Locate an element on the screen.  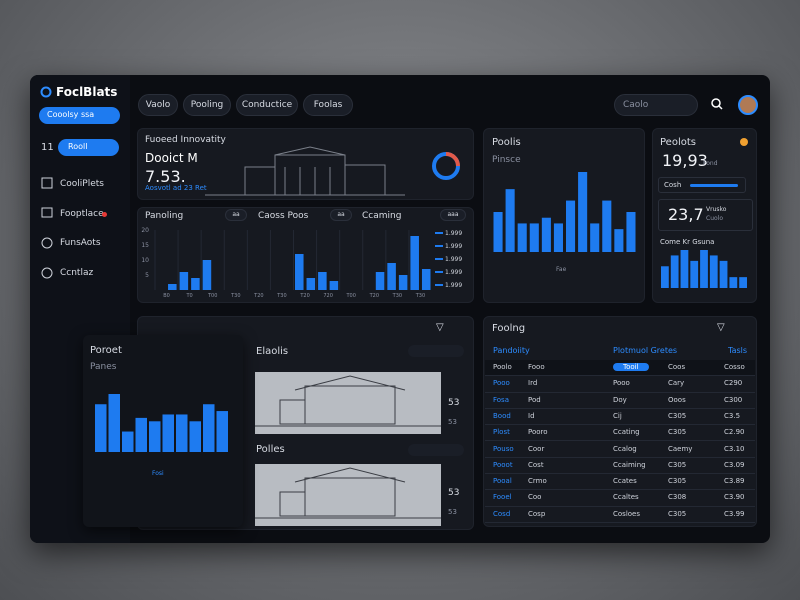
top-tab: Vaolo is located at coordinates (158, 105).